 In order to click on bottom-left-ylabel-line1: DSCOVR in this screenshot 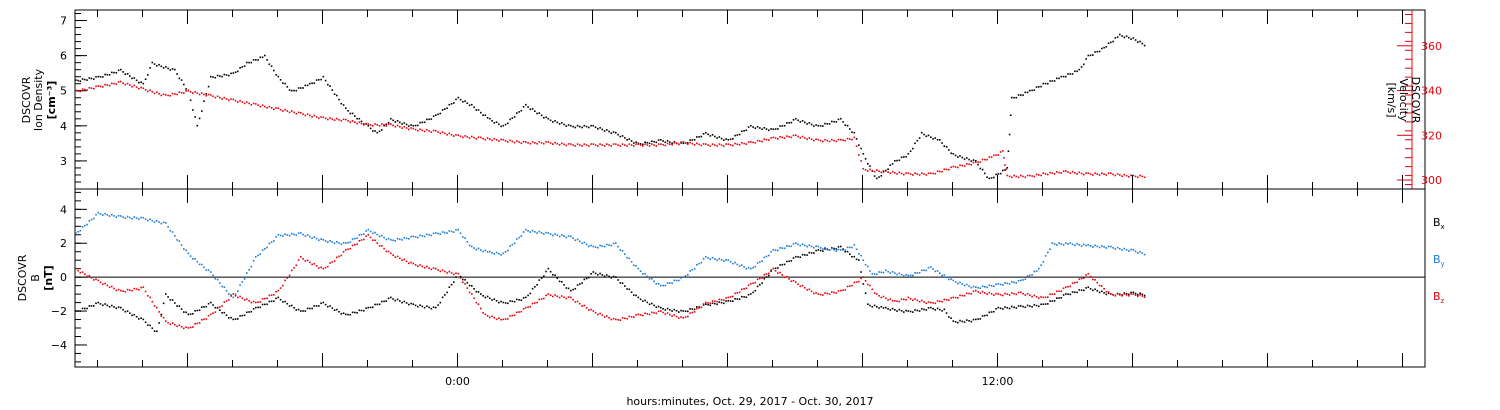, I will do `click(22, 277)`.